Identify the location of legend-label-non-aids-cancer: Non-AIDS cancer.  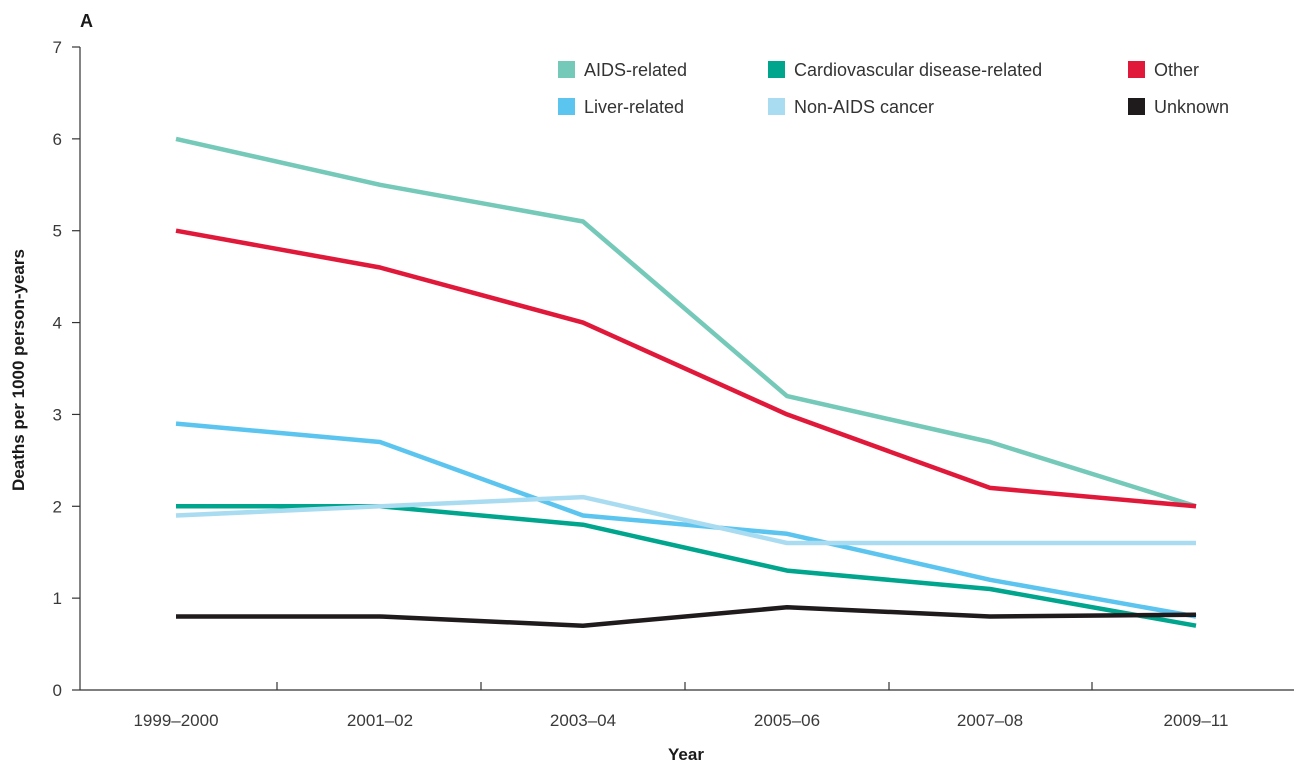
(864, 107).